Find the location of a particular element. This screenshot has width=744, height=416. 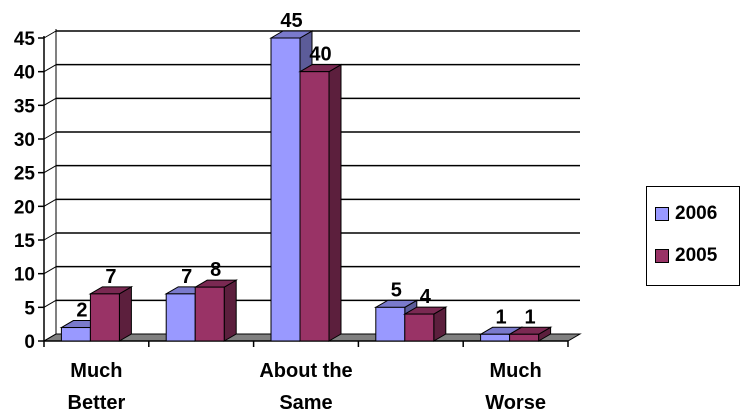

x-tick-label: Worse is located at coordinates (515, 403).